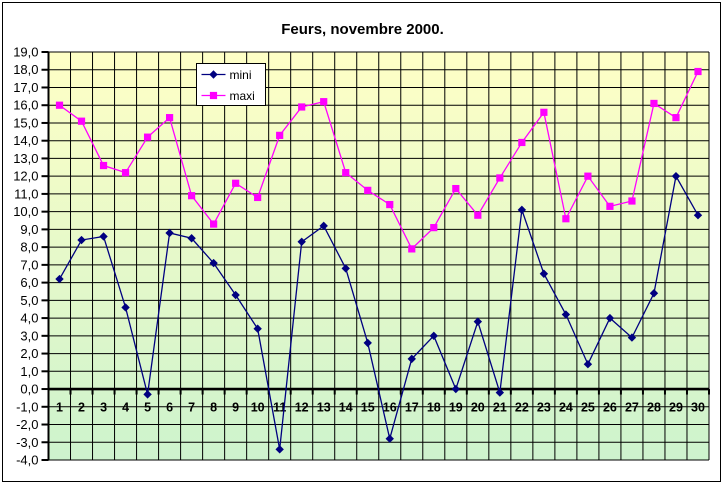  What do you see at coordinates (324, 407) in the screenshot?
I see `x-axis-label: 13` at bounding box center [324, 407].